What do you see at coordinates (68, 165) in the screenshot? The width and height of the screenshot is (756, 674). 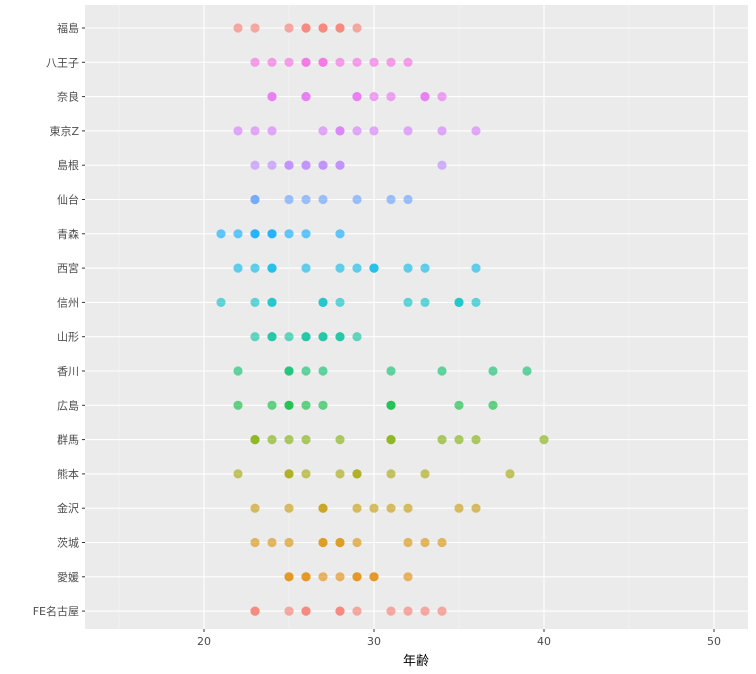 I see `y-tick-label: 島根` at bounding box center [68, 165].